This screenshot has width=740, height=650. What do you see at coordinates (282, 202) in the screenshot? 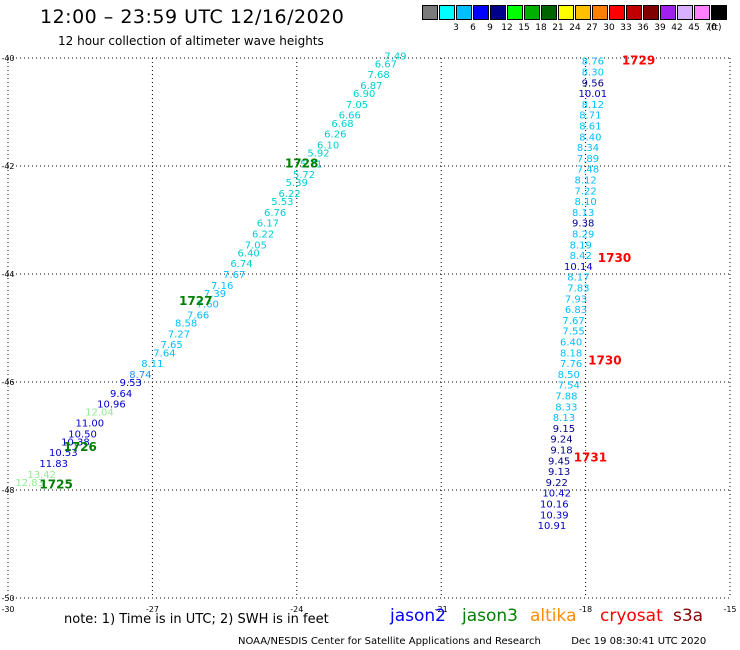
I see `wave-height-value: 5.53` at bounding box center [282, 202].